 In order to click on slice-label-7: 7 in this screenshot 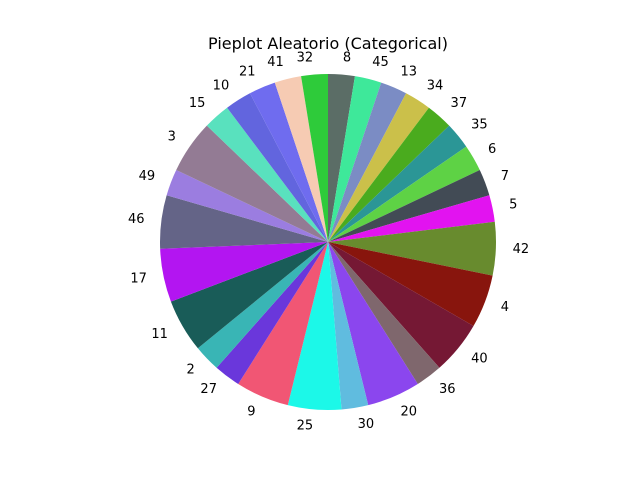, I will do `click(505, 176)`.